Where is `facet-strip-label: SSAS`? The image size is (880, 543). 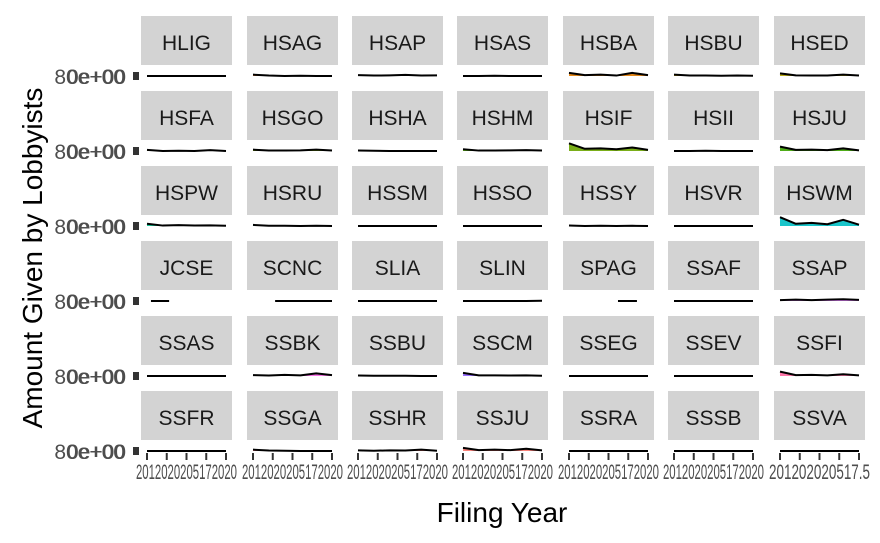 facet-strip-label: SSAS is located at coordinates (186, 343).